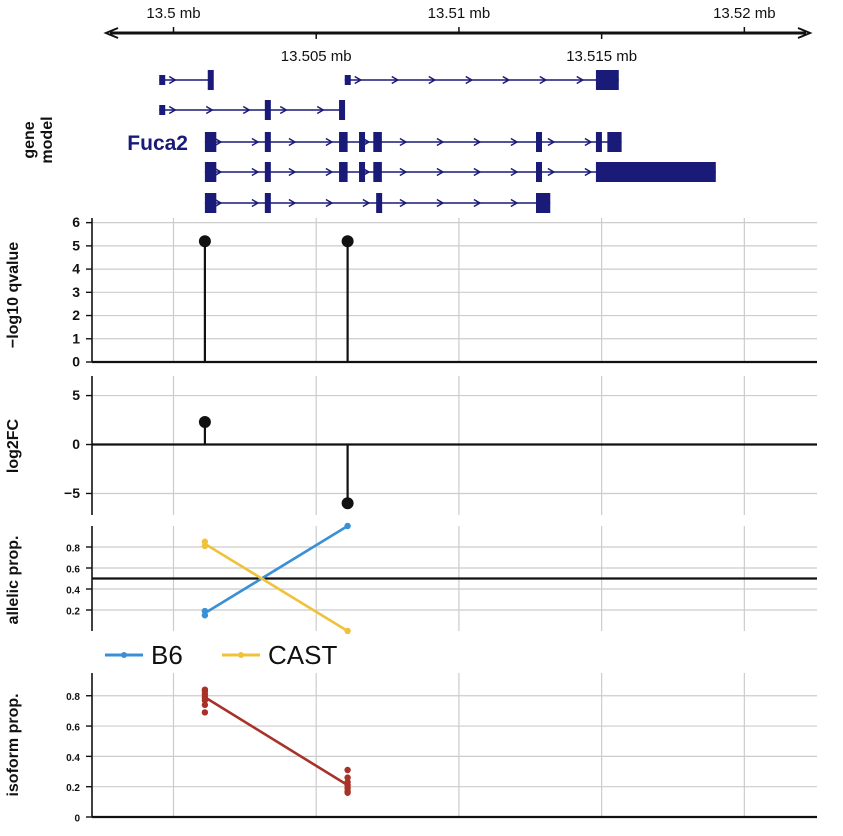 The height and width of the screenshot is (836, 843). What do you see at coordinates (76, 338) in the screenshot?
I see `qvalue-ytick-label: 1` at bounding box center [76, 338].